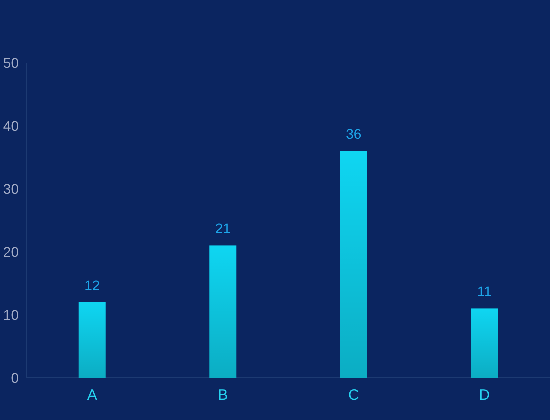  Describe the element at coordinates (92, 395) in the screenshot. I see `x-tick-label: A` at that location.